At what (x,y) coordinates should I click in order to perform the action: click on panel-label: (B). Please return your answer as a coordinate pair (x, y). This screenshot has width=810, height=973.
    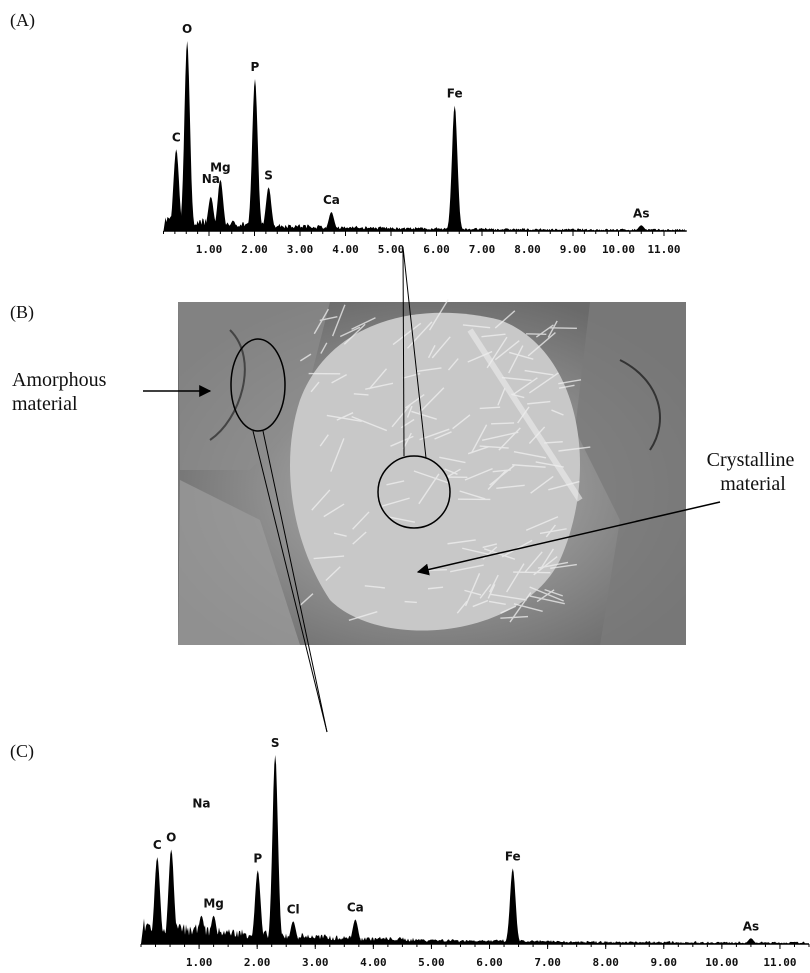
    Looking at the image, I should click on (22, 312).